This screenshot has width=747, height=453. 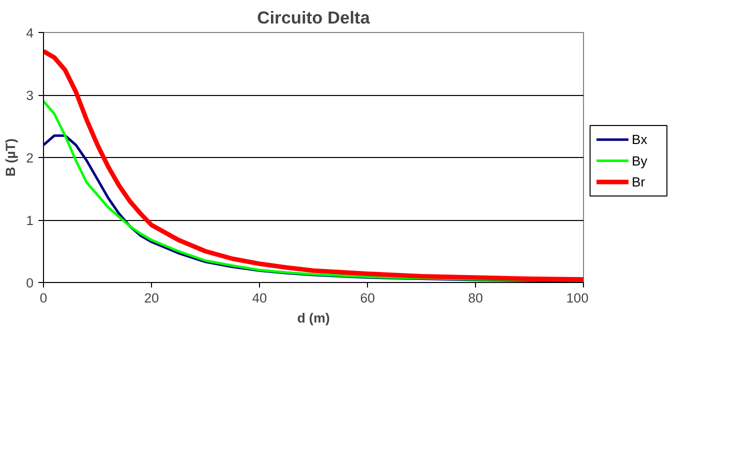 I want to click on chart-title: Circuito Delta, so click(x=313, y=18).